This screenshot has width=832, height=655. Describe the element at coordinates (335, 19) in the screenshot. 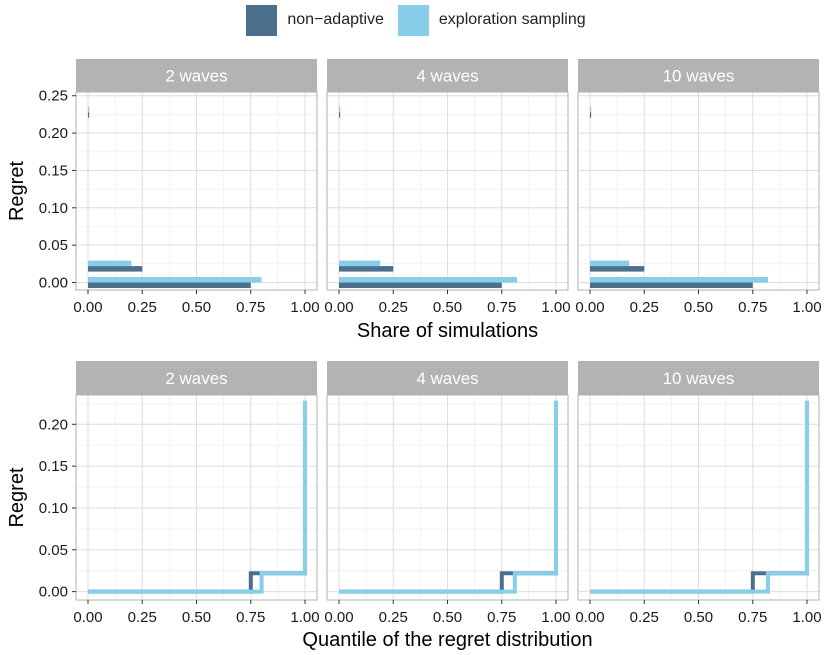

I see `legend-label-non-adaptive: non−adaptive` at that location.